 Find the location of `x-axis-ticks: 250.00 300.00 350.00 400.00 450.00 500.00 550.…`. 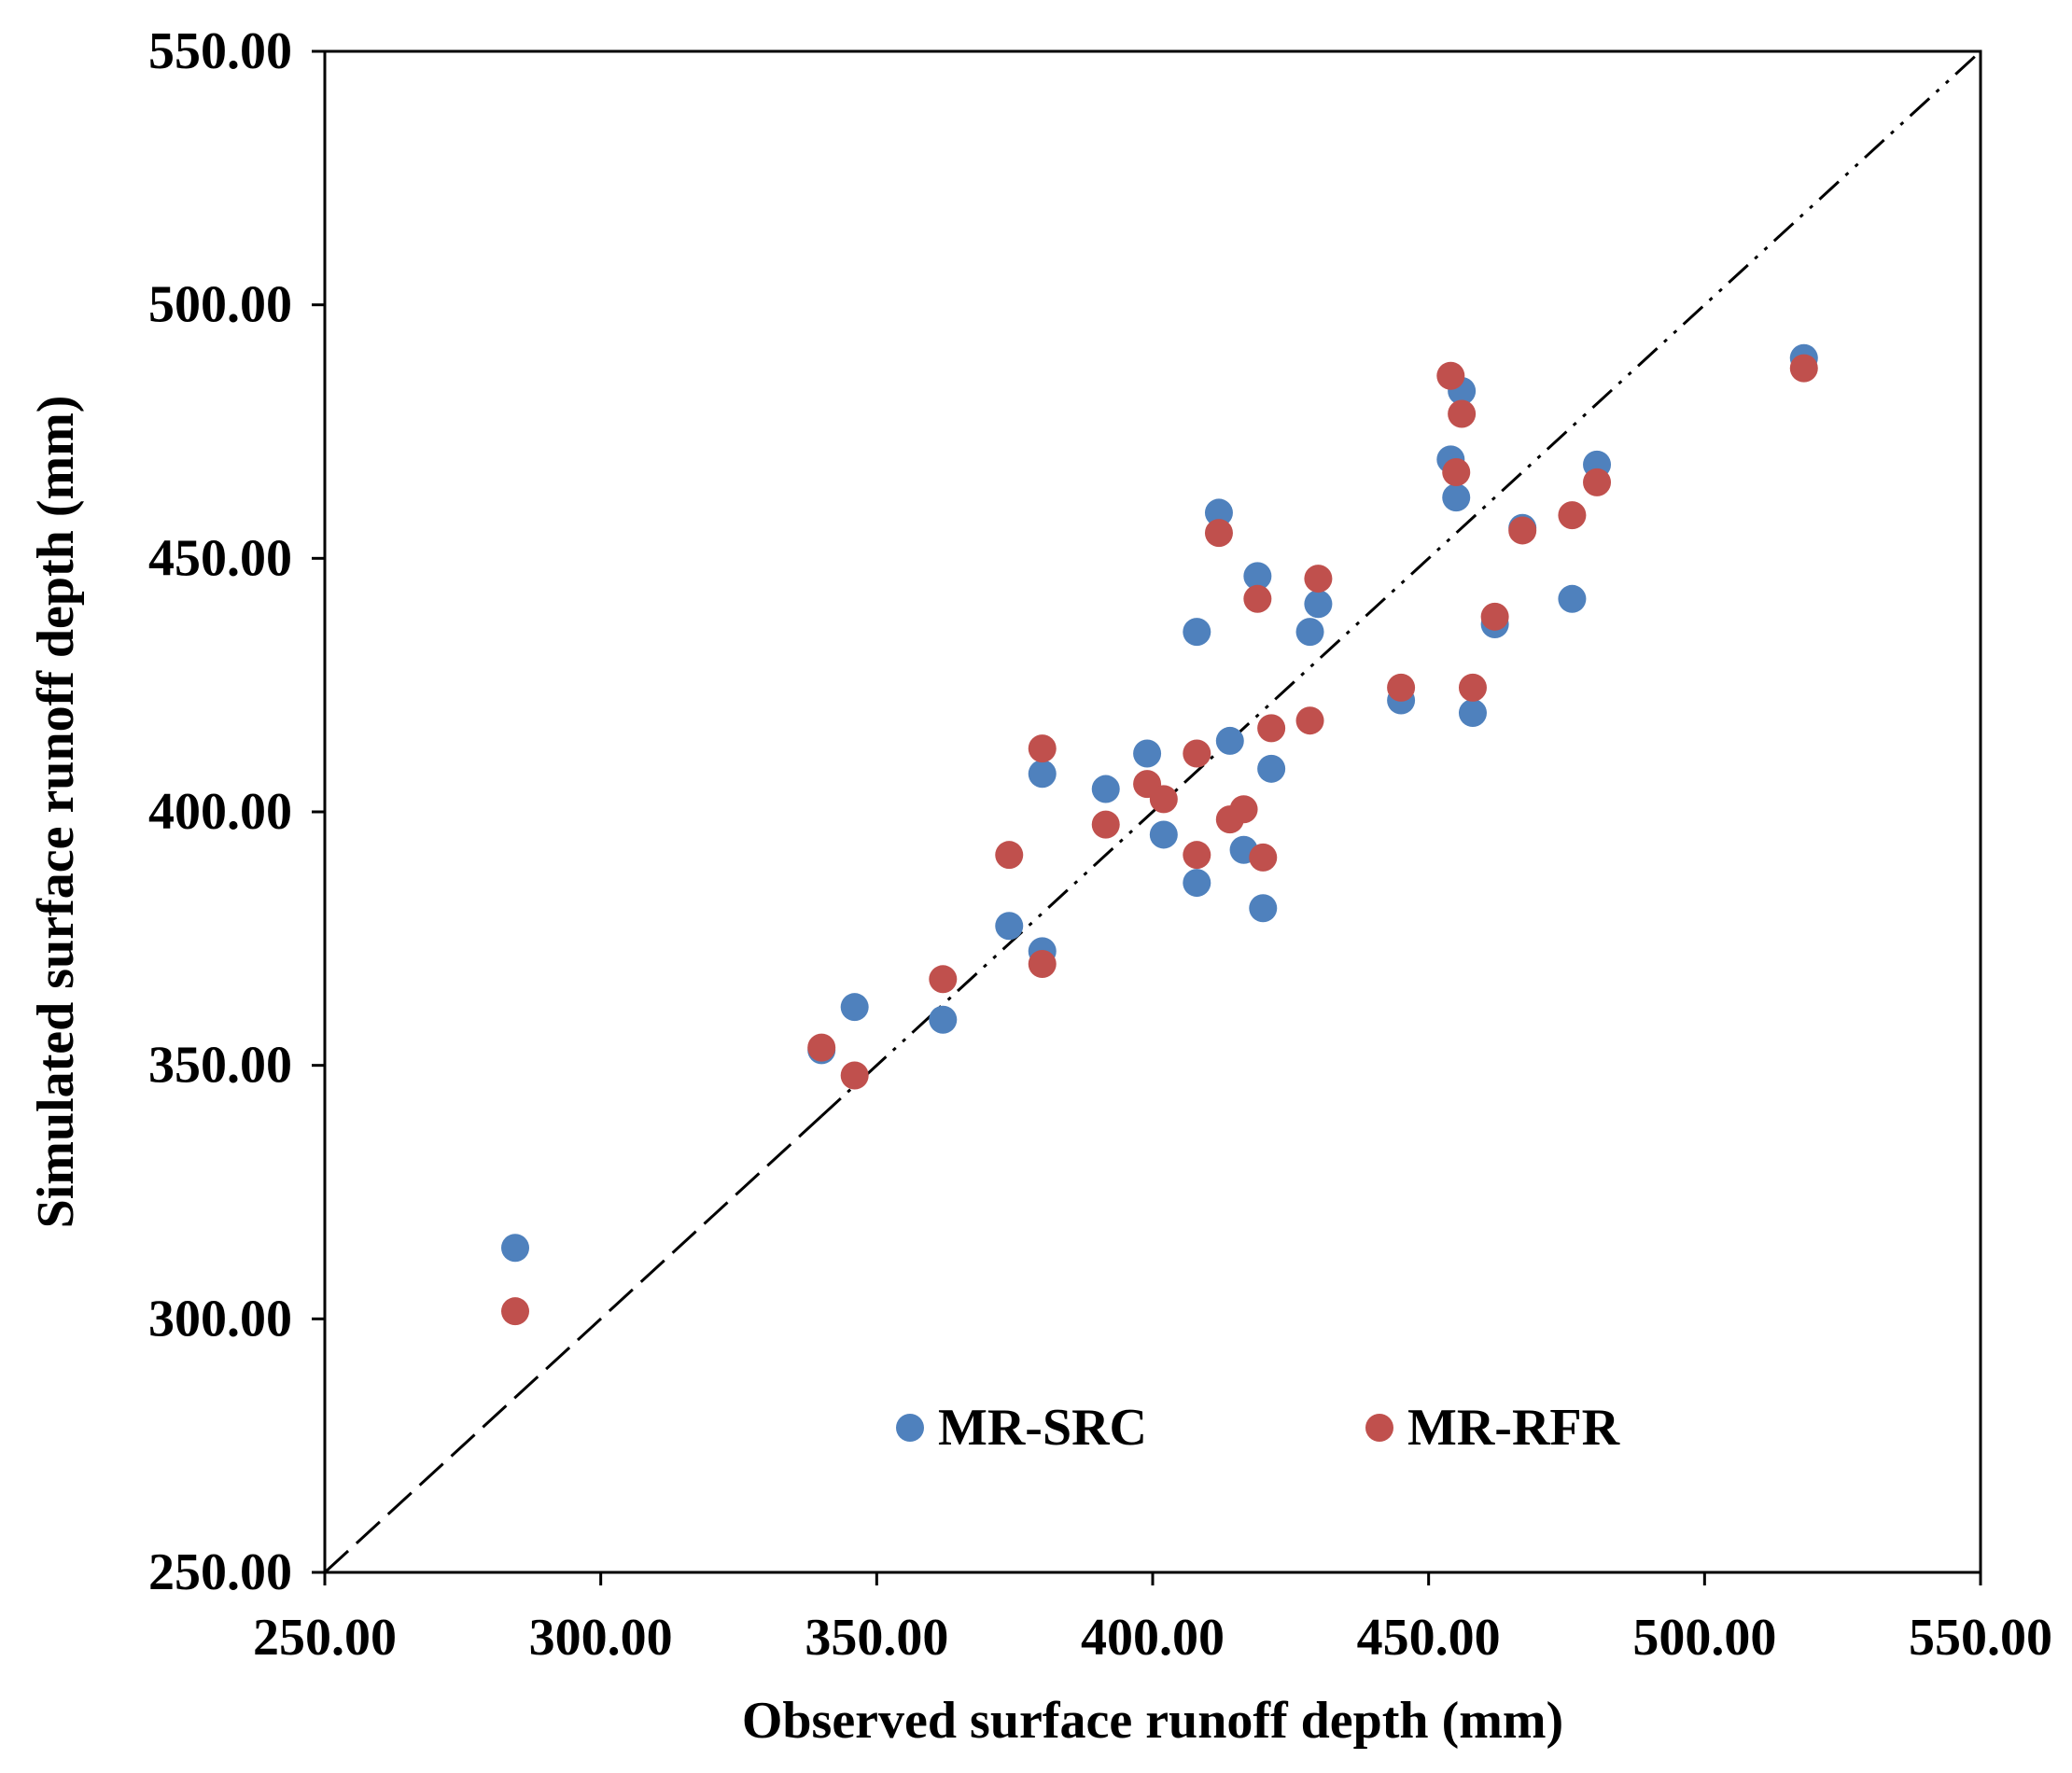

x-axis-ticks: 250.00 300.00 350.00 400.00 450.00 500.00 550.… is located at coordinates (1152, 1619).